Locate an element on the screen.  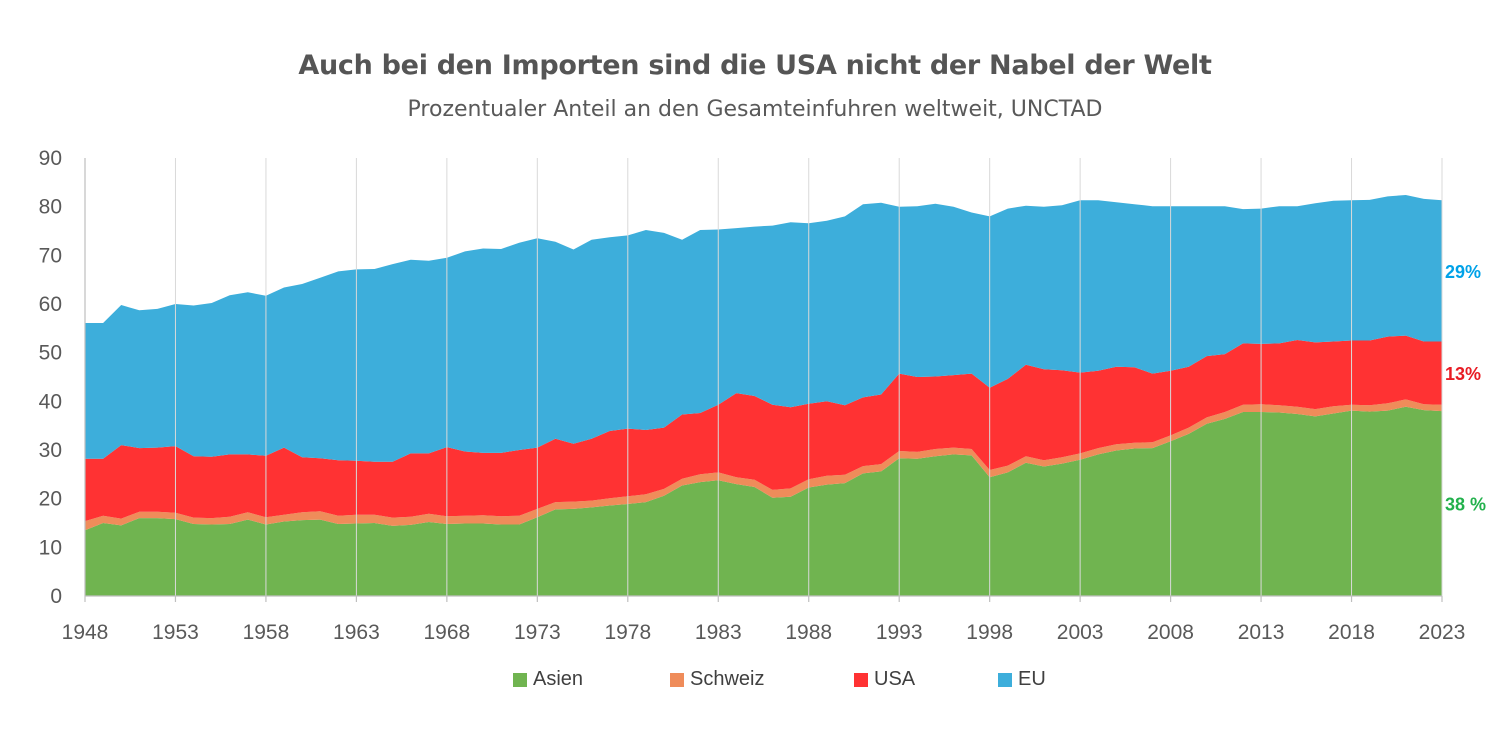
y-tick-label: 50 is located at coordinates (50, 353).